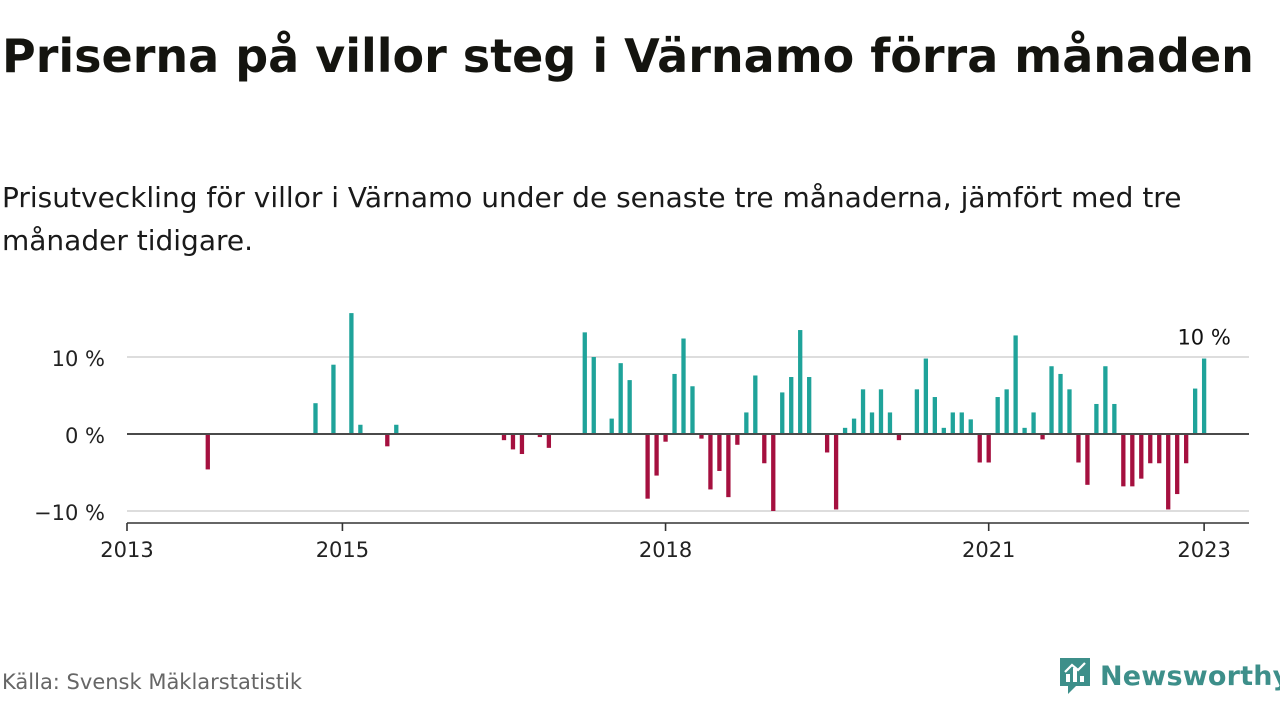 The image size is (1280, 720). Describe the element at coordinates (988, 550) in the screenshot. I see `x-tick-label: 2021` at that location.